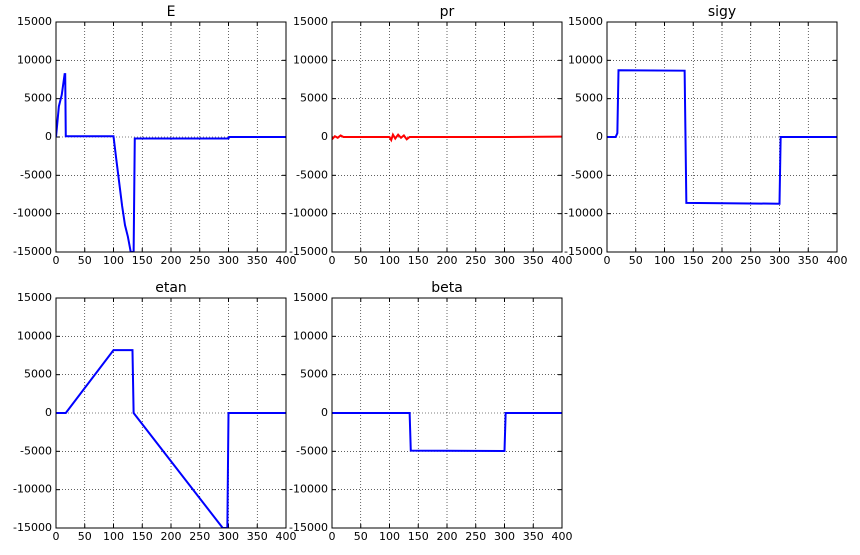 Image resolution: width=860 pixels, height=555 pixels. I want to click on subplot-title: sigy, so click(722, 12).